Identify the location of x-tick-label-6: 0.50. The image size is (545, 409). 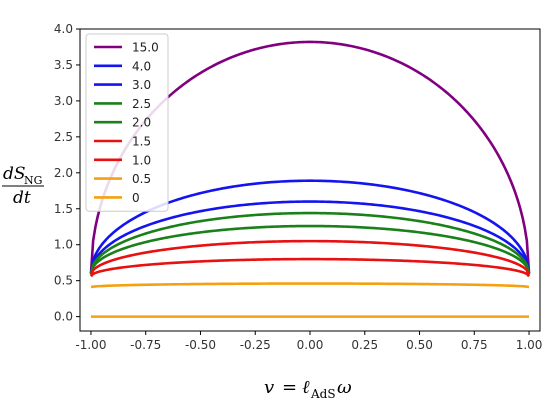
(419, 345).